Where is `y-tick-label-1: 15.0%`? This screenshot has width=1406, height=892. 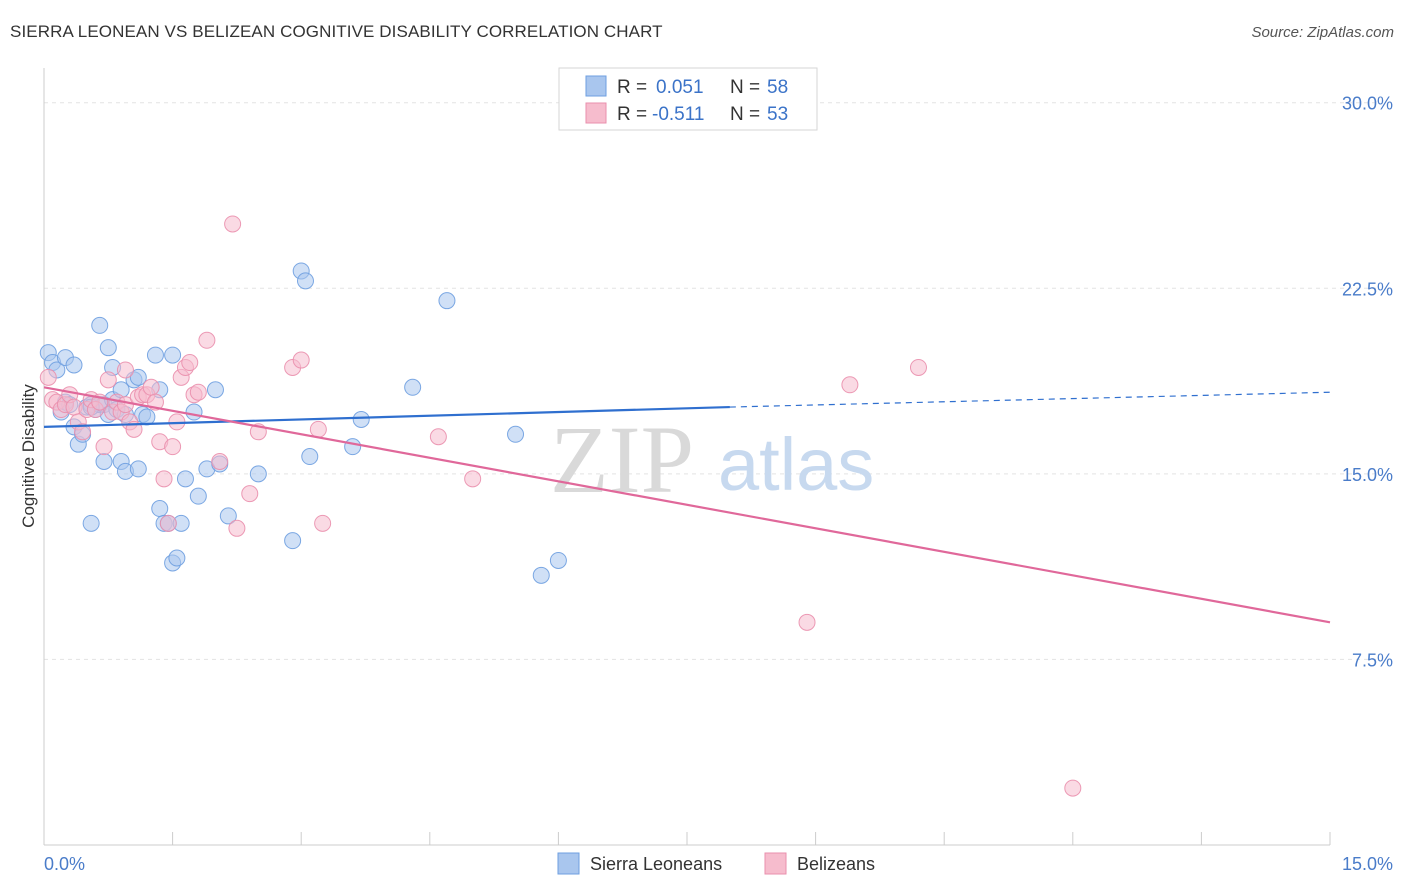 y-tick-label-1: 15.0% is located at coordinates (1367, 475).